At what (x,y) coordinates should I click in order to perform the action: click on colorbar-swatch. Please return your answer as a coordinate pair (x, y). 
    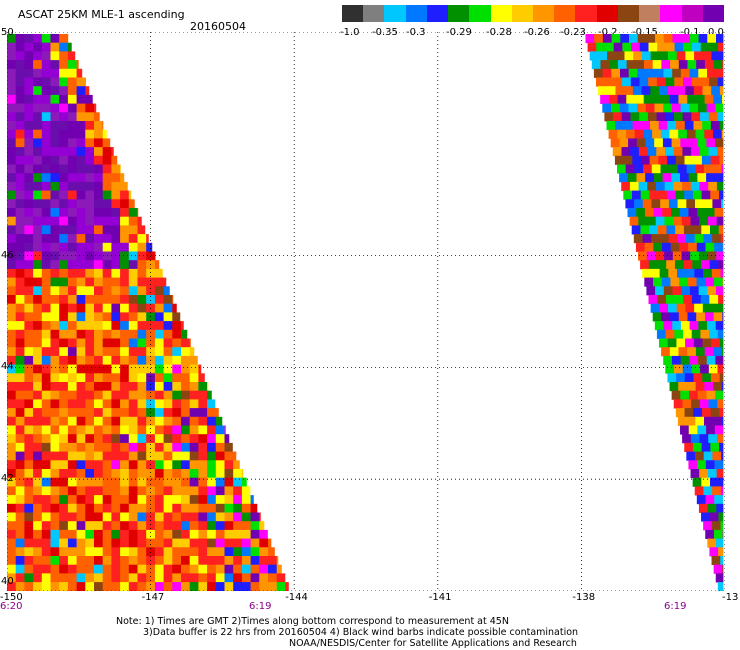
    Looking at the image, I should click on (586, 13).